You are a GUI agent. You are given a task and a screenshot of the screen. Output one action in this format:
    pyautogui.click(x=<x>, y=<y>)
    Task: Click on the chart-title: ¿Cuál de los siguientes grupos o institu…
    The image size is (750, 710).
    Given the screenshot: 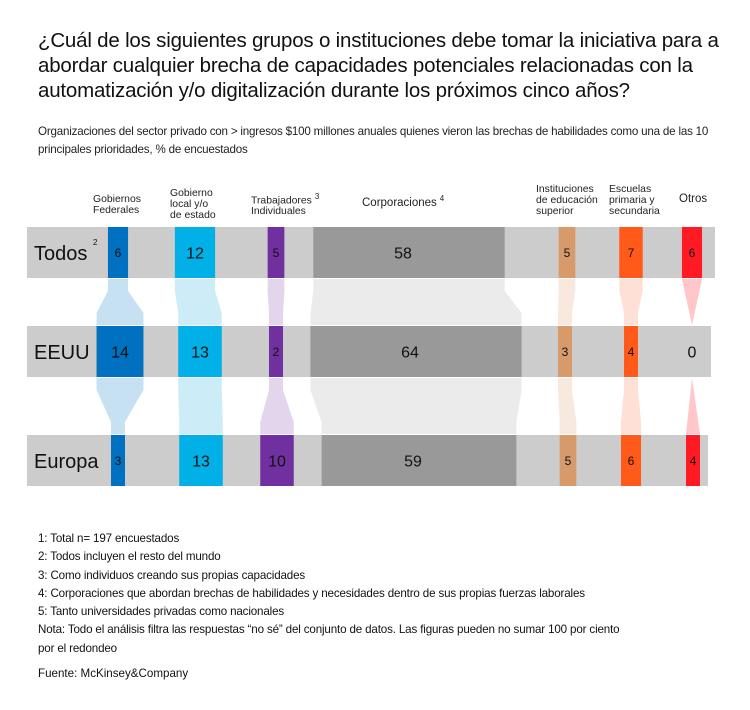 What is the action you would take?
    pyautogui.click(x=378, y=65)
    